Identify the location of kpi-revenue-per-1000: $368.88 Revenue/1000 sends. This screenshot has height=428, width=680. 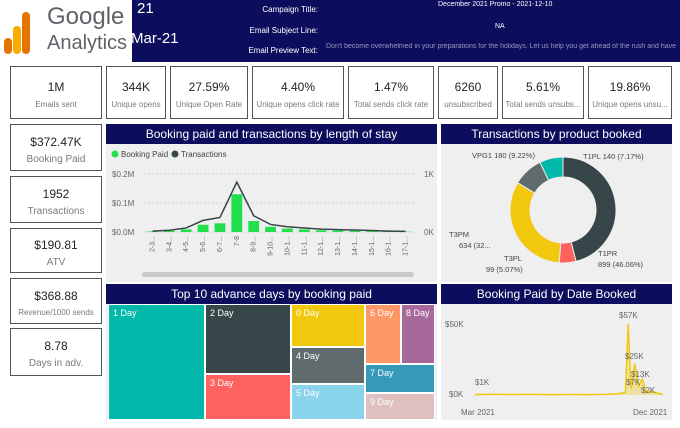
(56, 301).